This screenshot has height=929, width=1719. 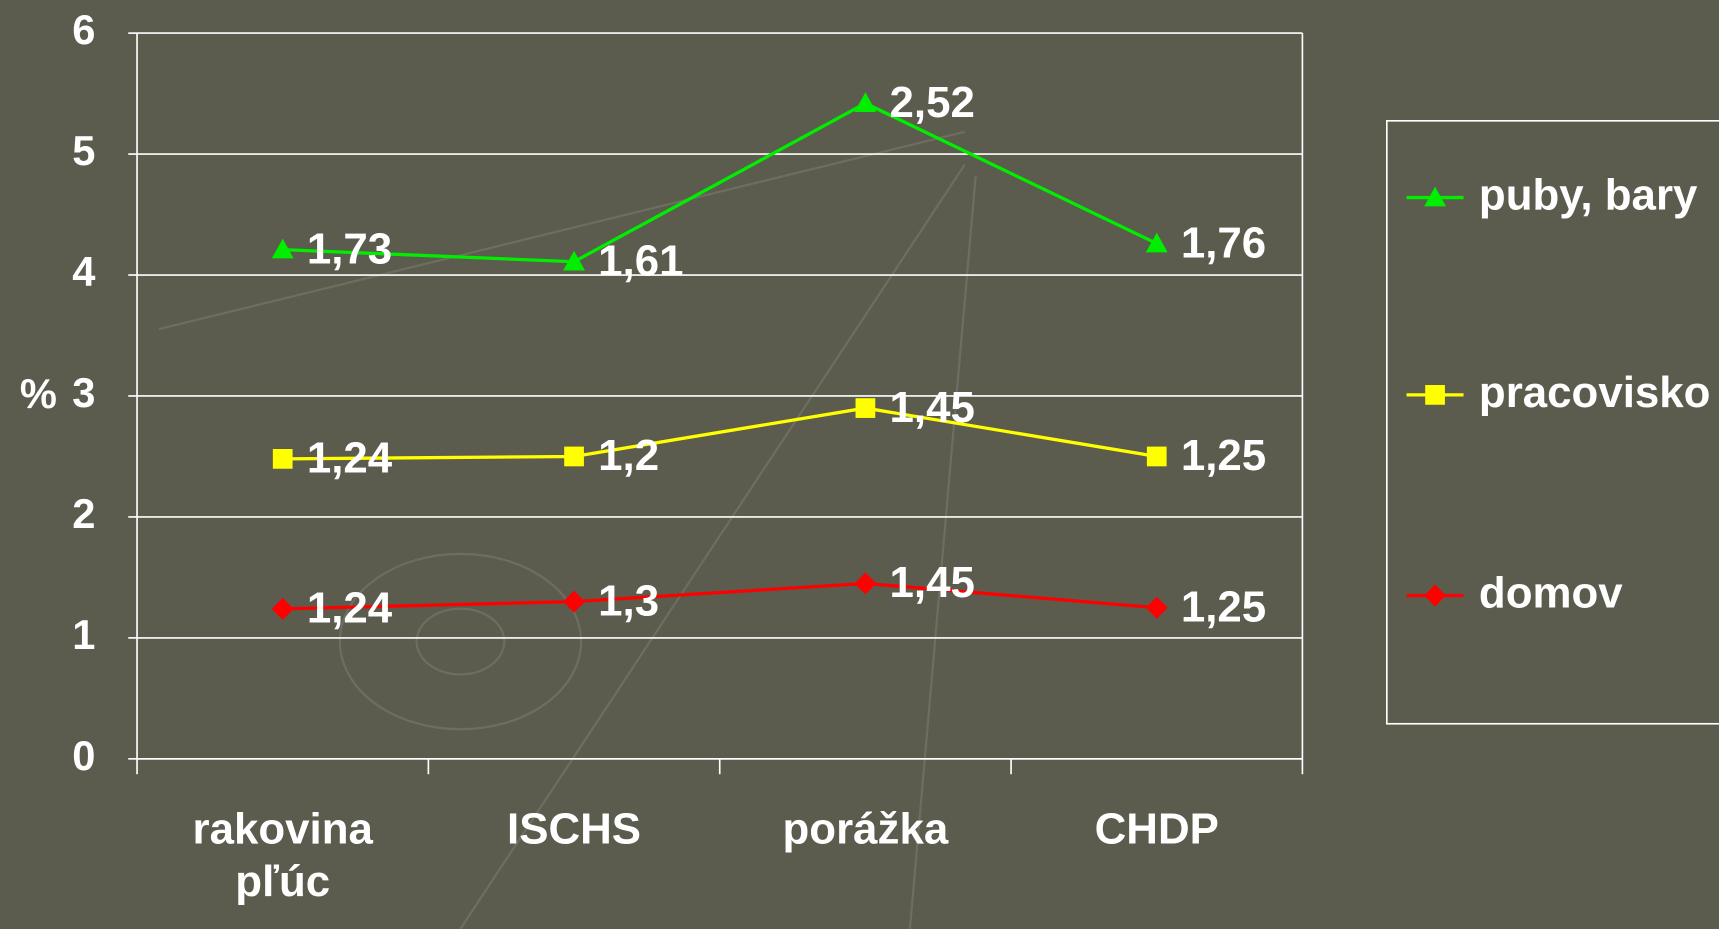 I want to click on legend-box, so click(x=1552, y=422).